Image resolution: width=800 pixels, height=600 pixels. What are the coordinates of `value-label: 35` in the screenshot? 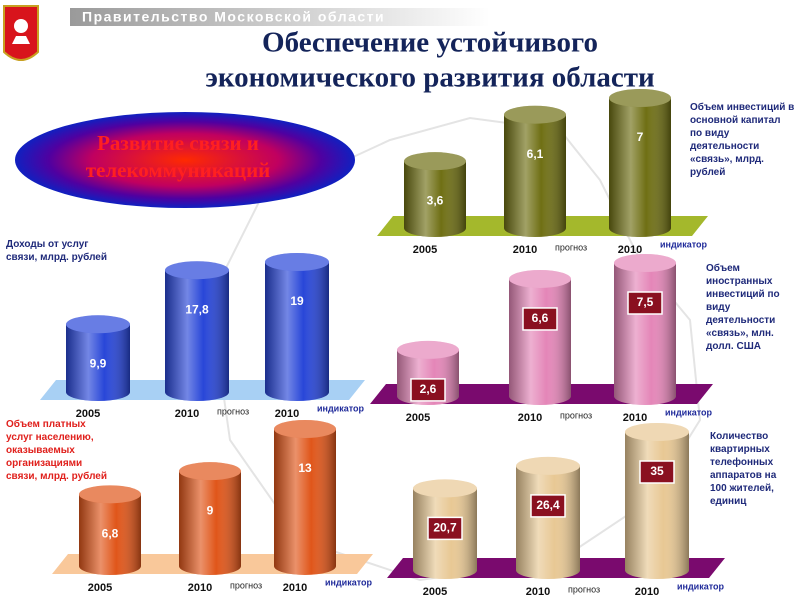 It's located at (657, 471).